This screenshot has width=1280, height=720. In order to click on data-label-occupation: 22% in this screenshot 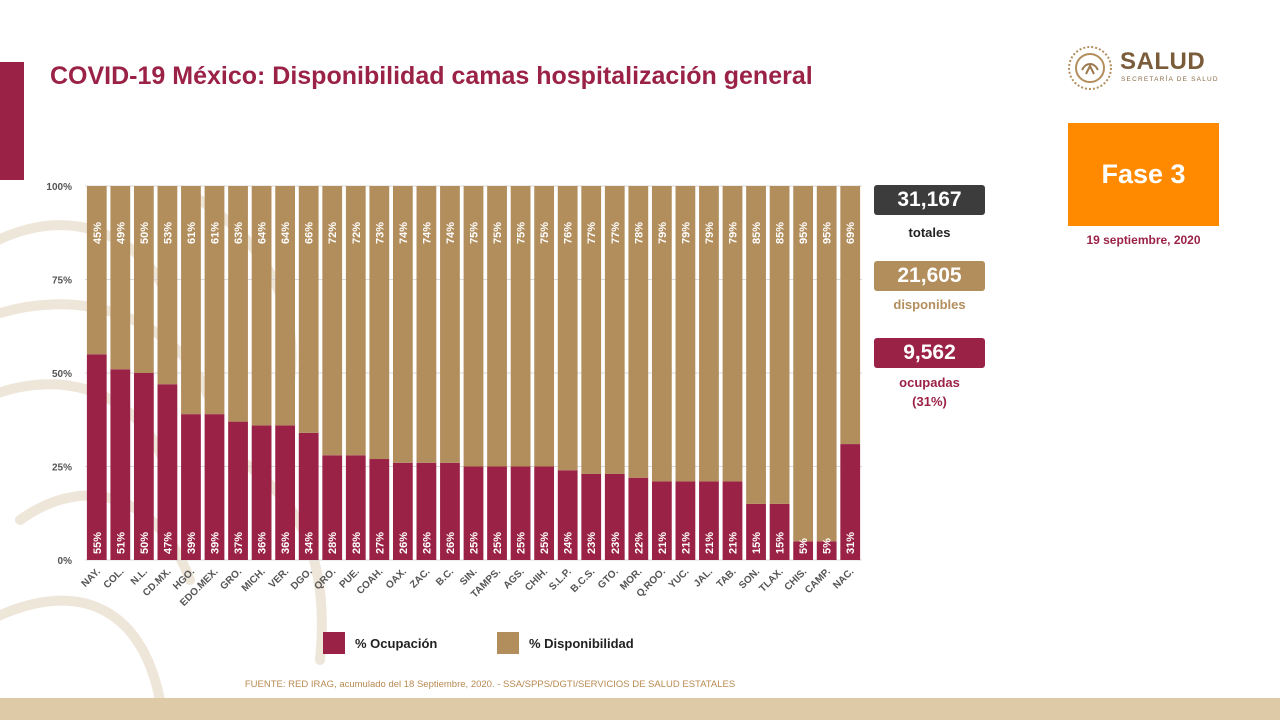, I will do `click(639, 543)`.